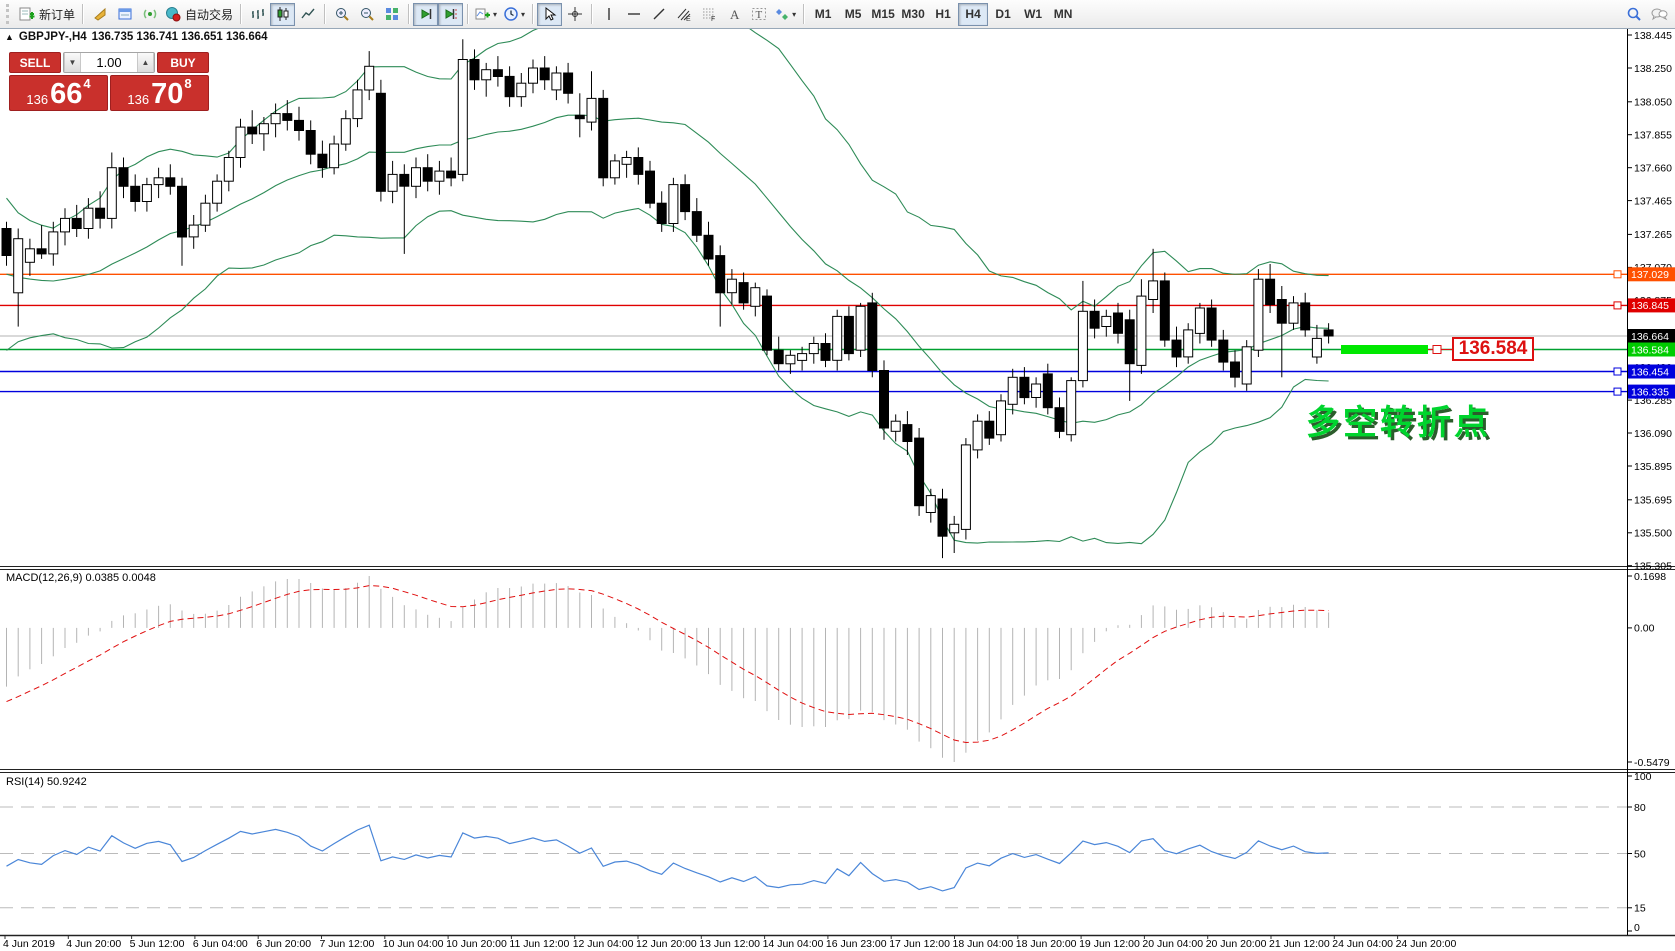 The image size is (1675, 951). I want to click on symbol-period-label: GBPJPY-,H4, so click(52, 37).